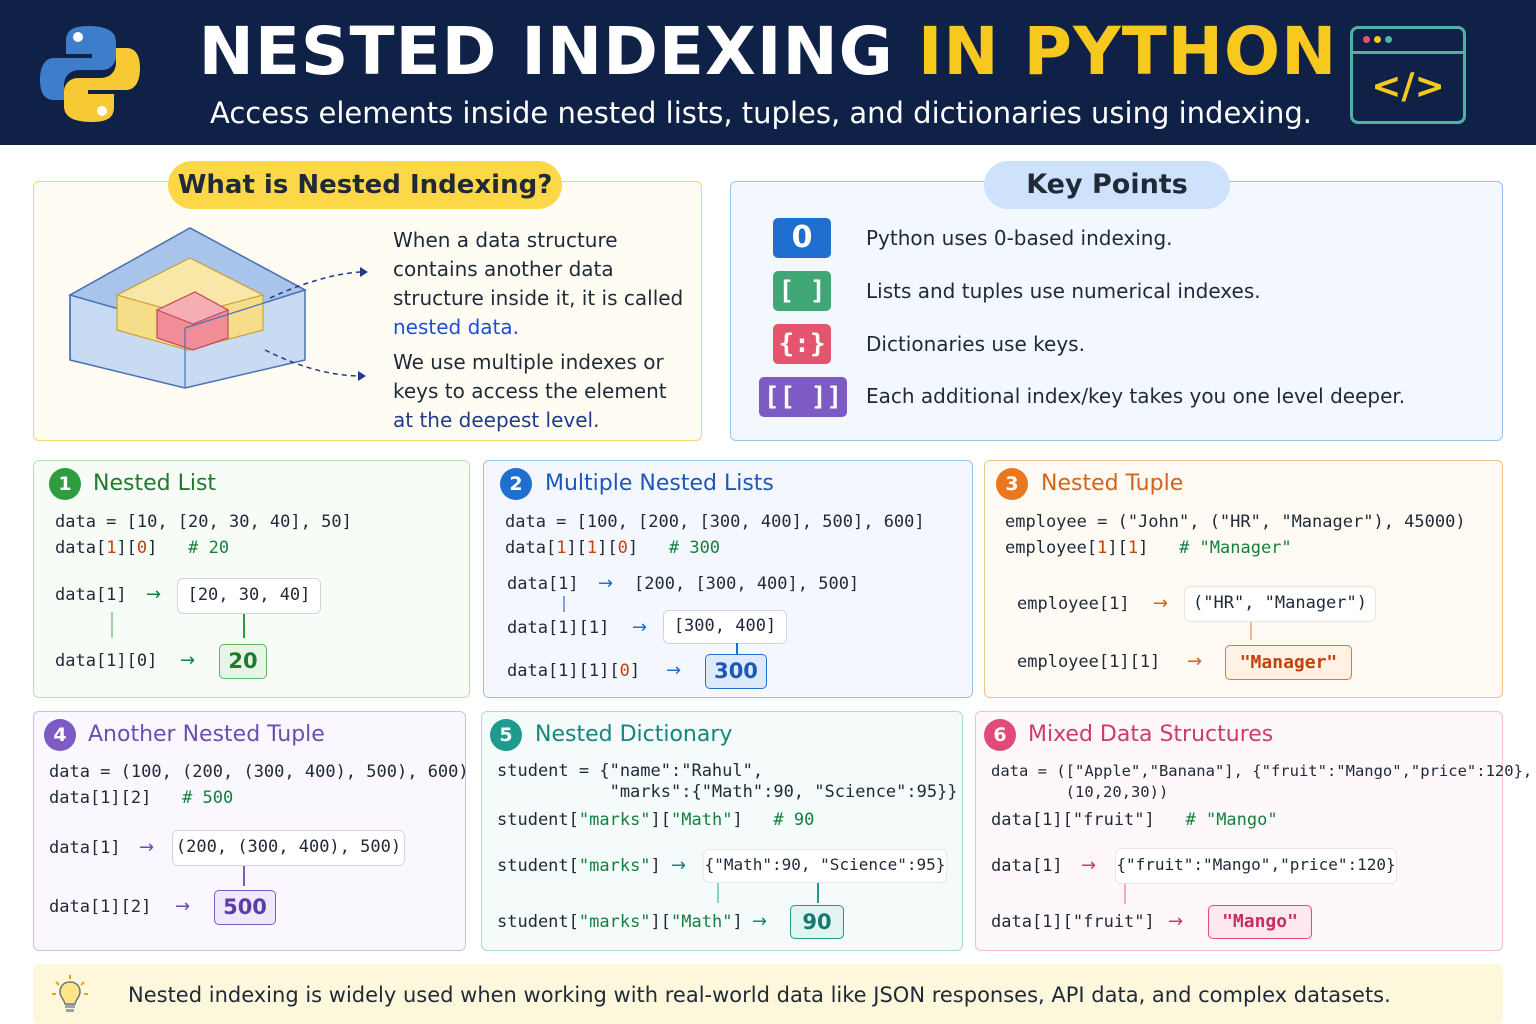  I want to click on final-result: "Manager", so click(1288, 662).